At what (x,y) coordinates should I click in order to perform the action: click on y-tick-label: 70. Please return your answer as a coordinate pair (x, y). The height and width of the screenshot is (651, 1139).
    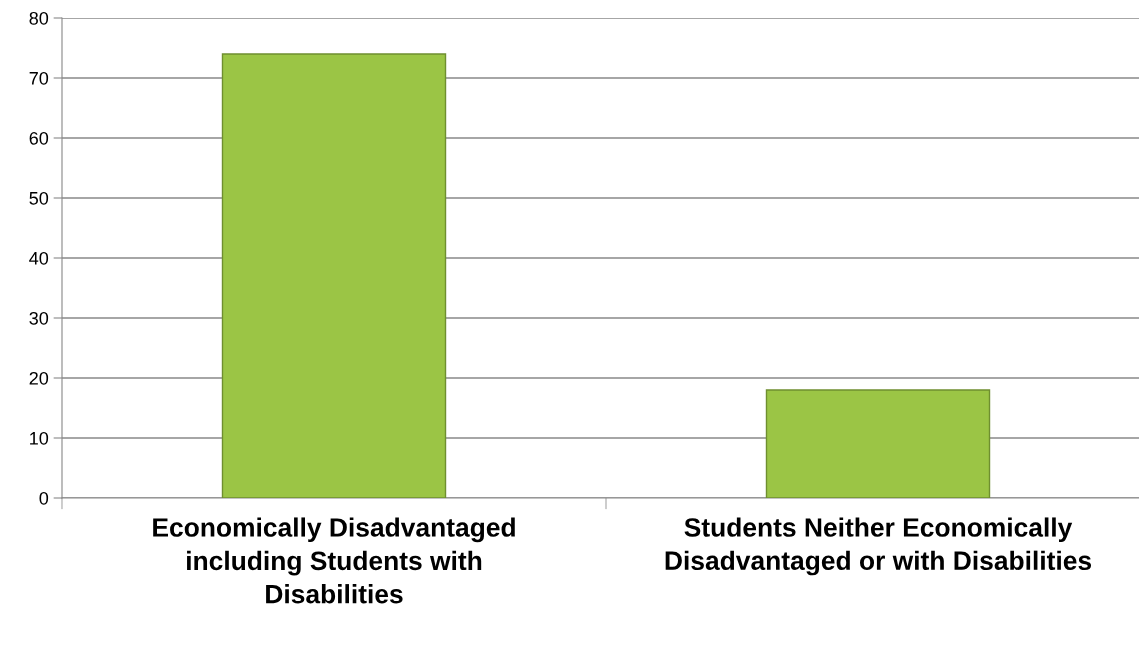
    Looking at the image, I should click on (39, 78).